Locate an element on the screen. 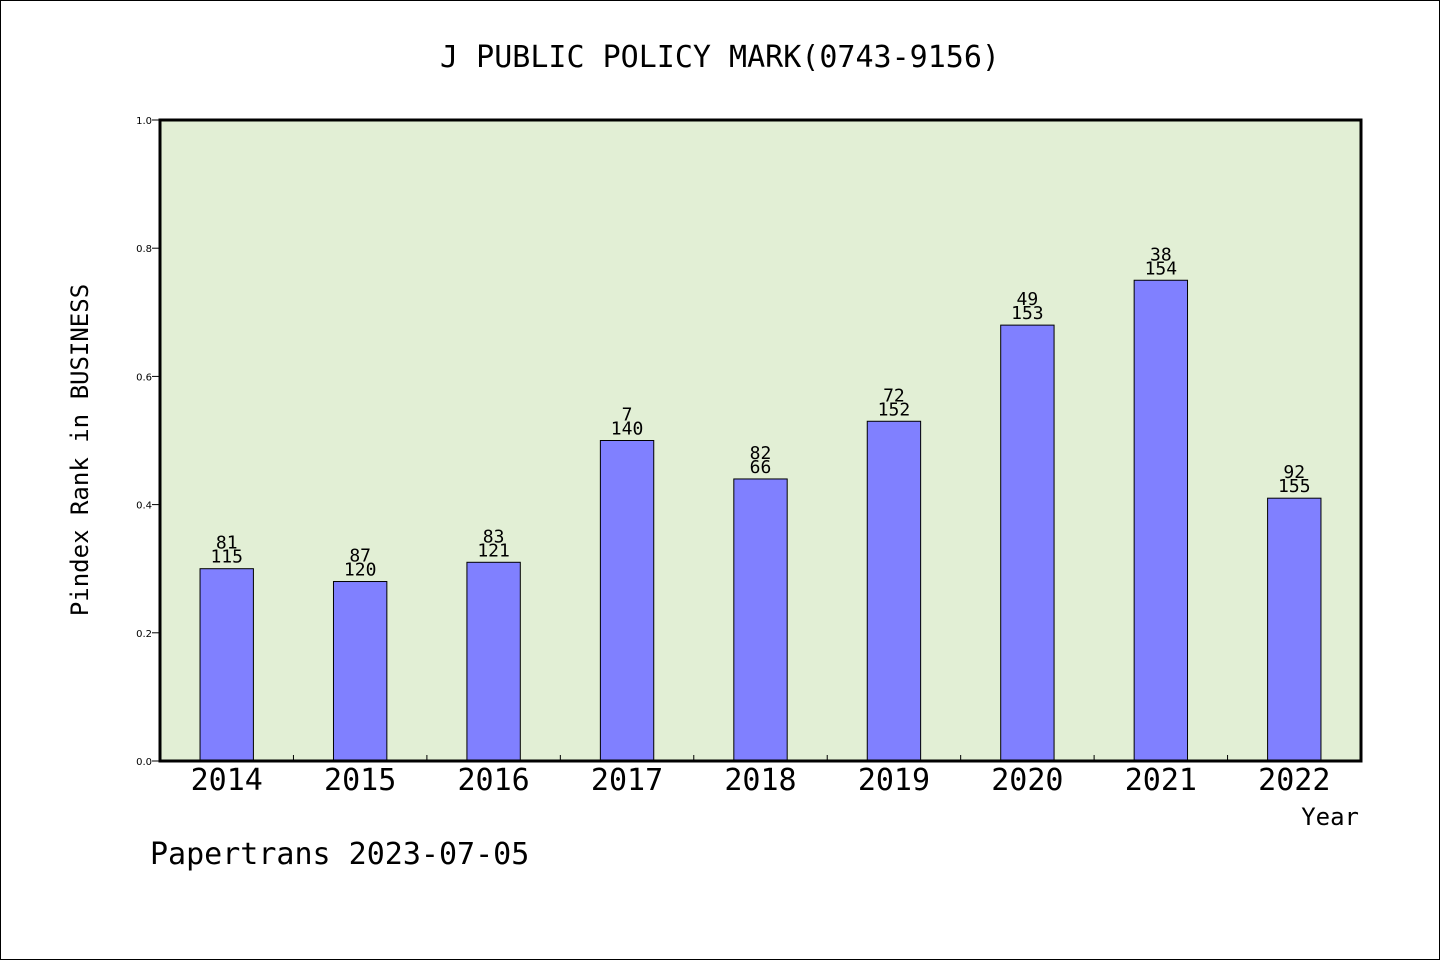 The height and width of the screenshot is (960, 1440). x-tick-label-2020: 2020 is located at coordinates (1027, 780).